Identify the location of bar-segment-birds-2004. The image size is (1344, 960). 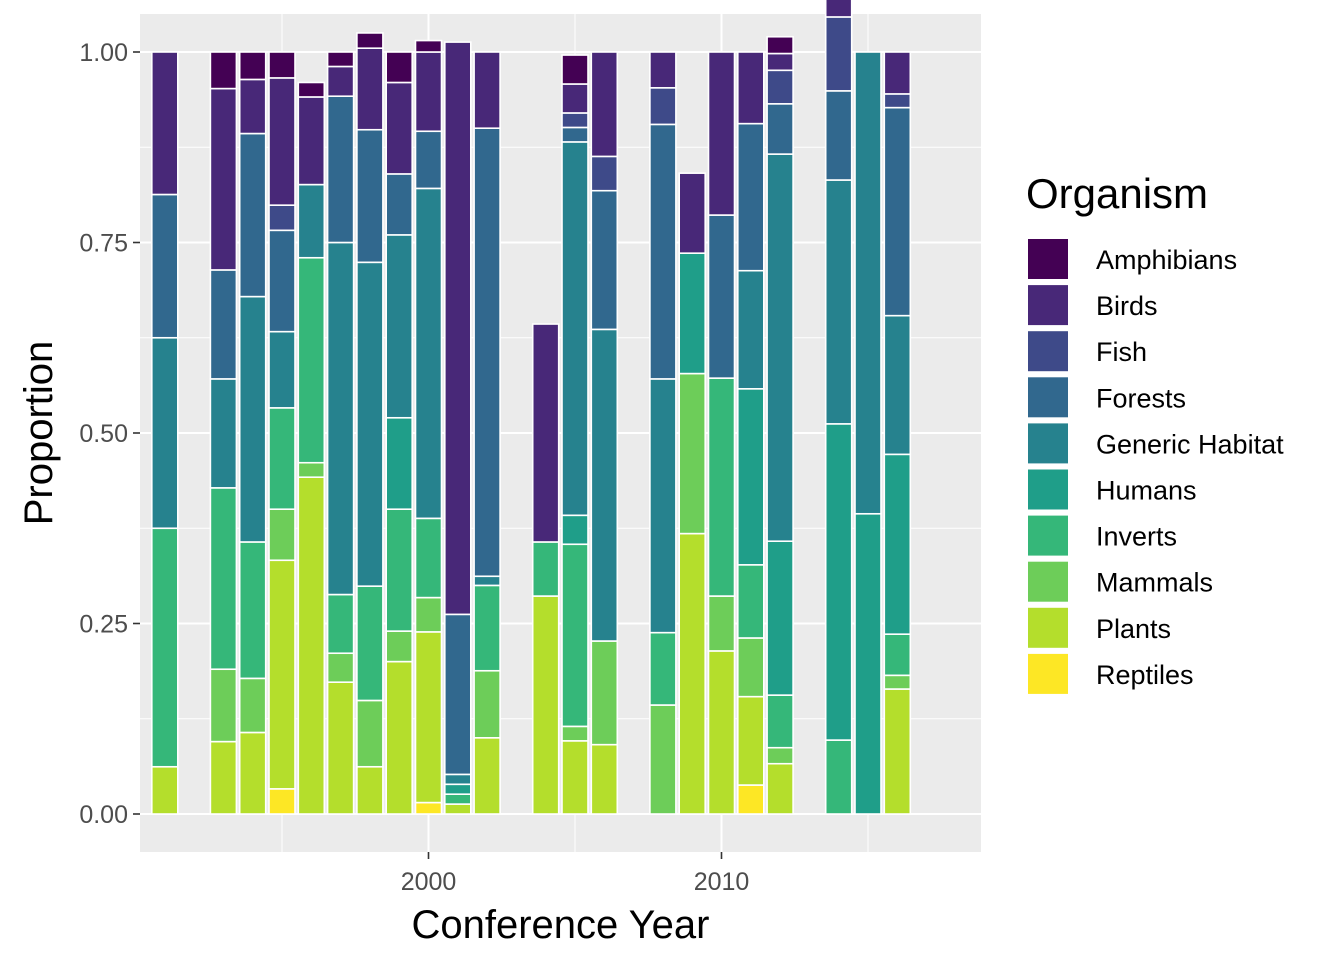
(545, 433).